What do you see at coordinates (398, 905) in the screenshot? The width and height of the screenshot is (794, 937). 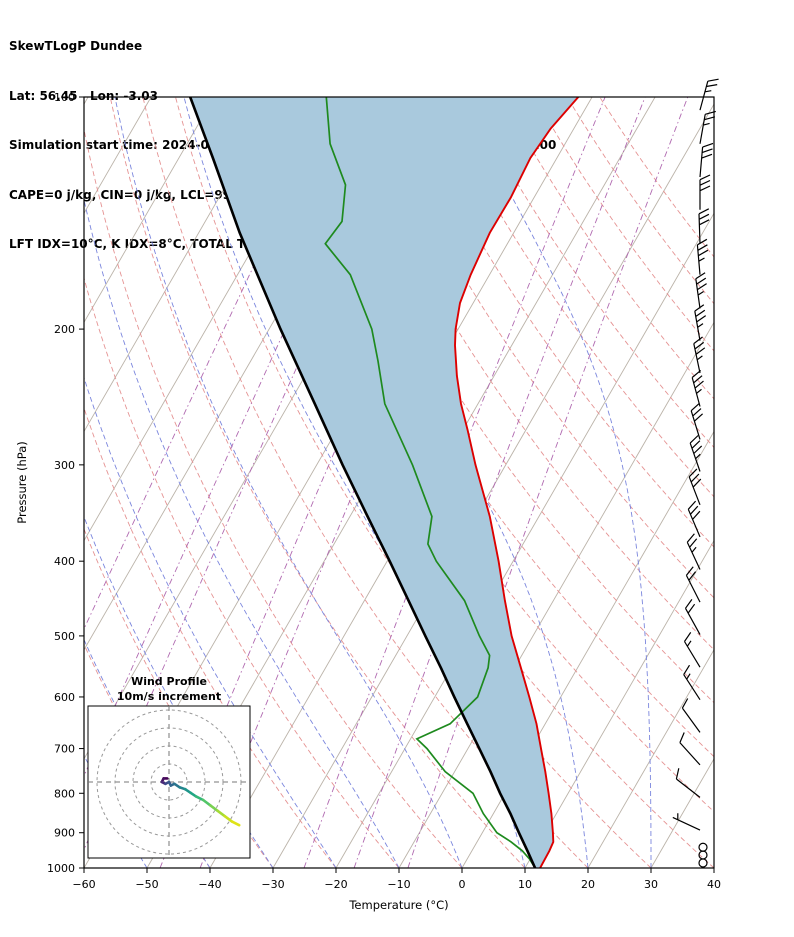 I see `x-axis-title: Temperature (°C)` at bounding box center [398, 905].